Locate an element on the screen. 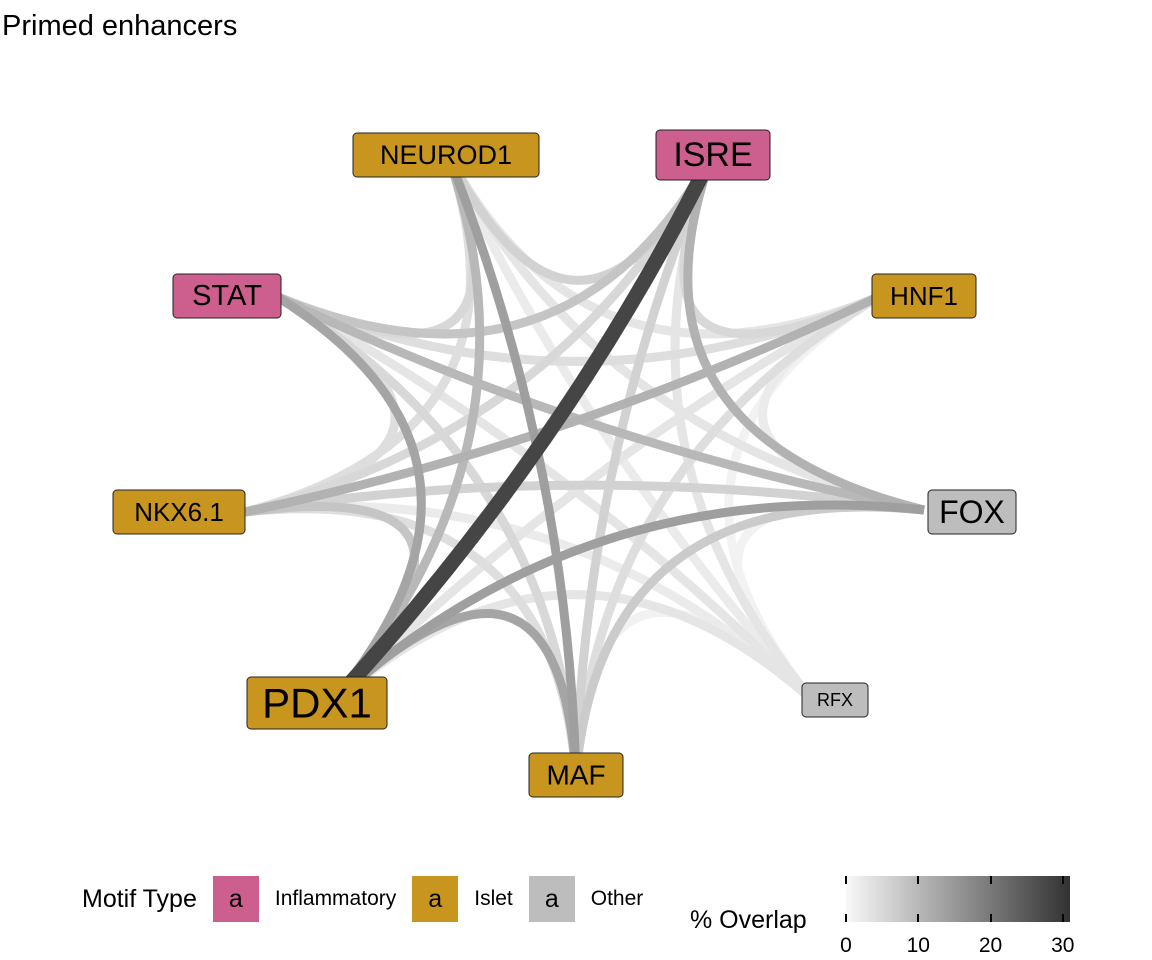 This screenshot has height=960, width=1152. node-isre: ISRE is located at coordinates (713, 155).